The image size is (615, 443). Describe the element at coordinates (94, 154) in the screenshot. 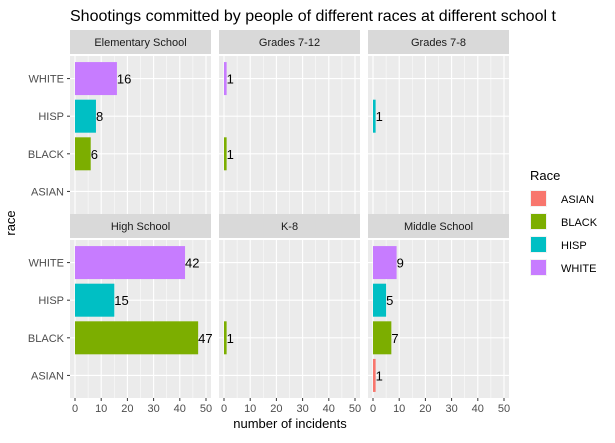

I see `data-label: 6` at that location.